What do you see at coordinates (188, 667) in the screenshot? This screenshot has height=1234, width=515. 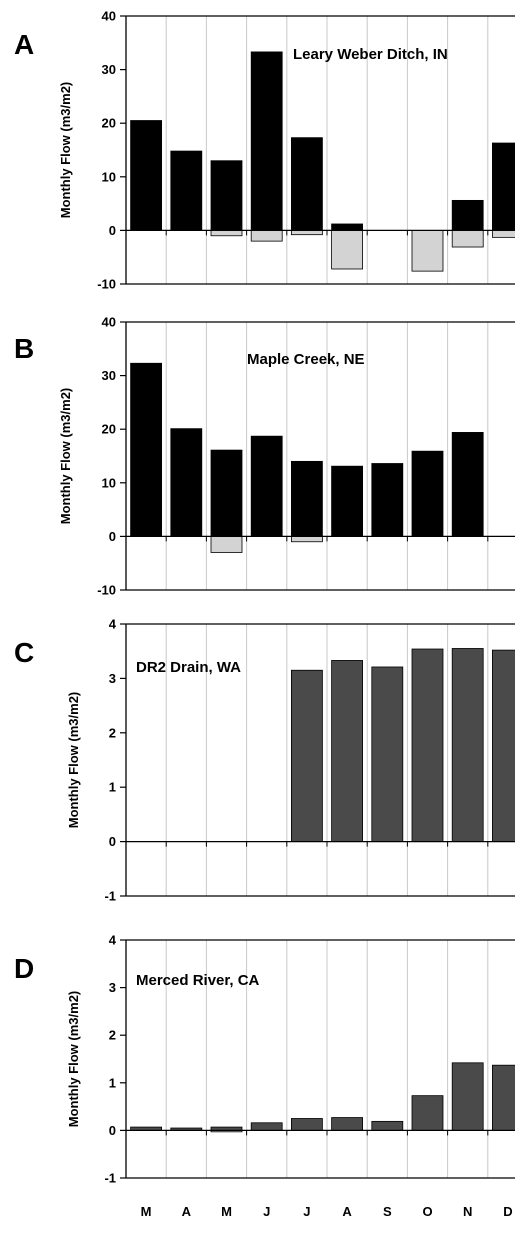 I see `chart-title: DR2 Drain, WA` at bounding box center [188, 667].